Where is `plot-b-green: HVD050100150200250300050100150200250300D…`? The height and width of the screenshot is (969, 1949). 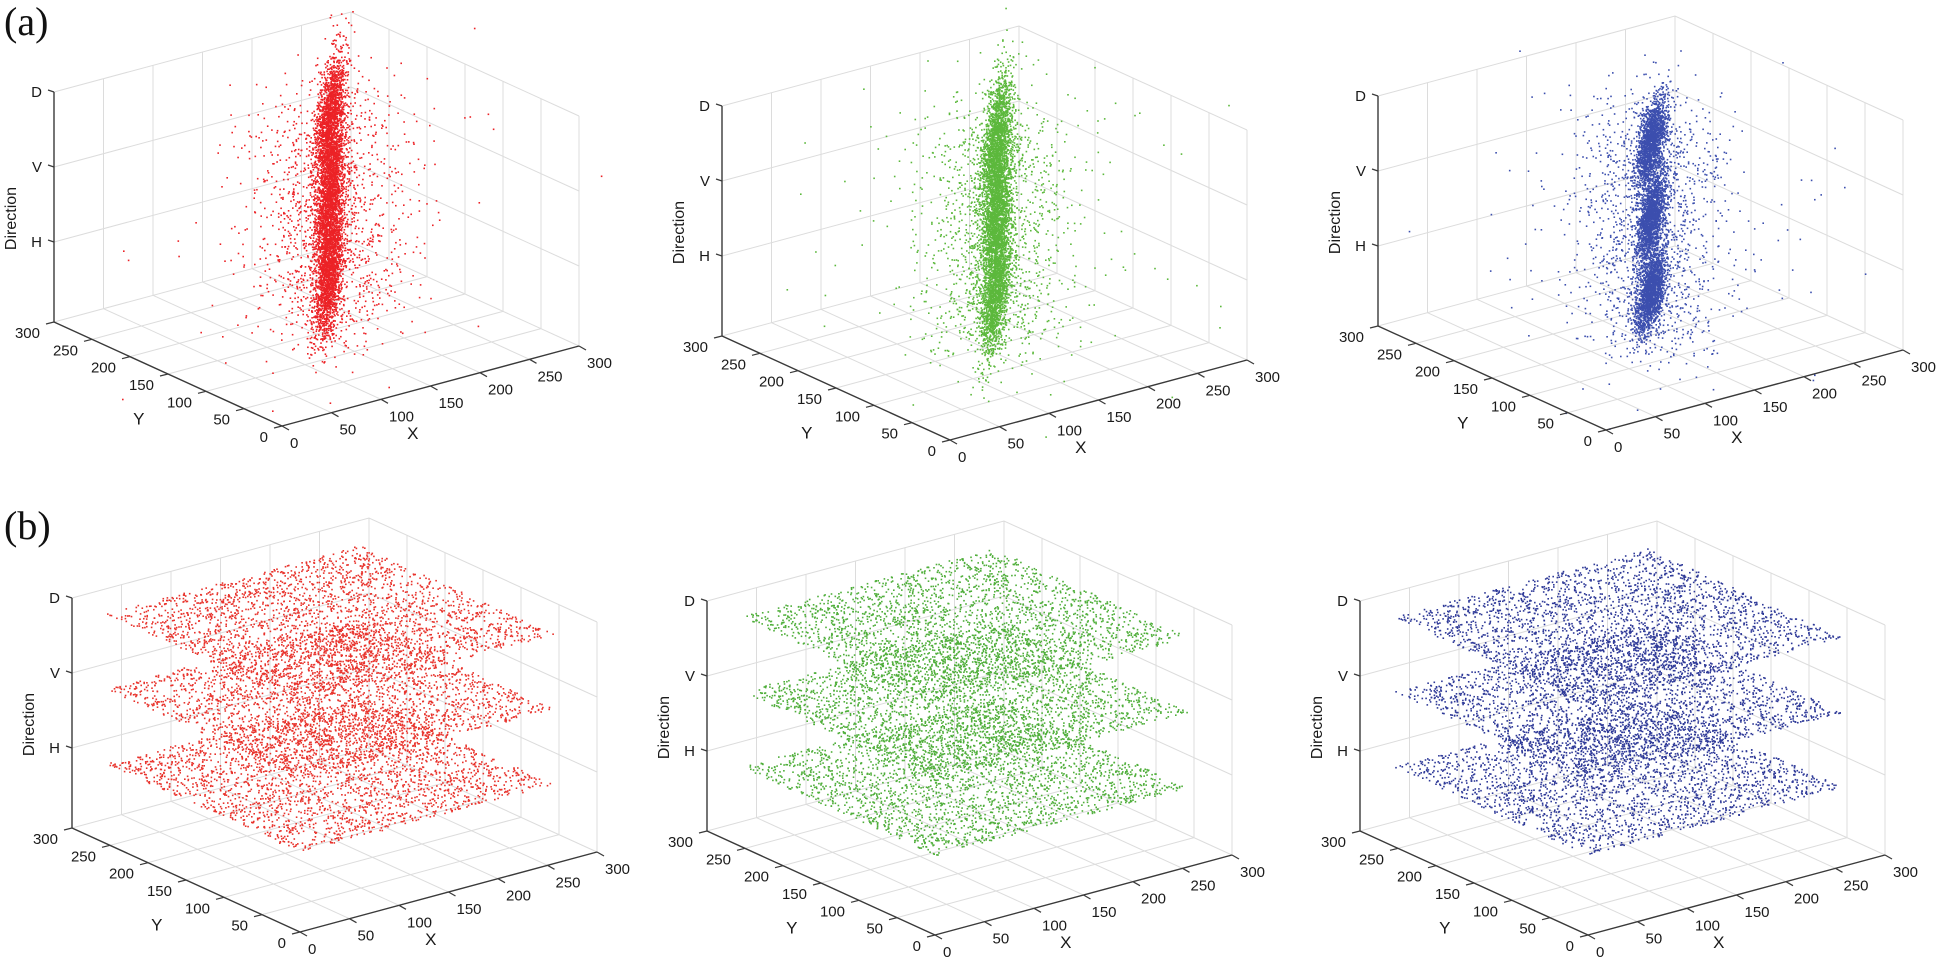 plot-b-green: HVD050100150200250300050100150200250300D… is located at coordinates (960, 741).